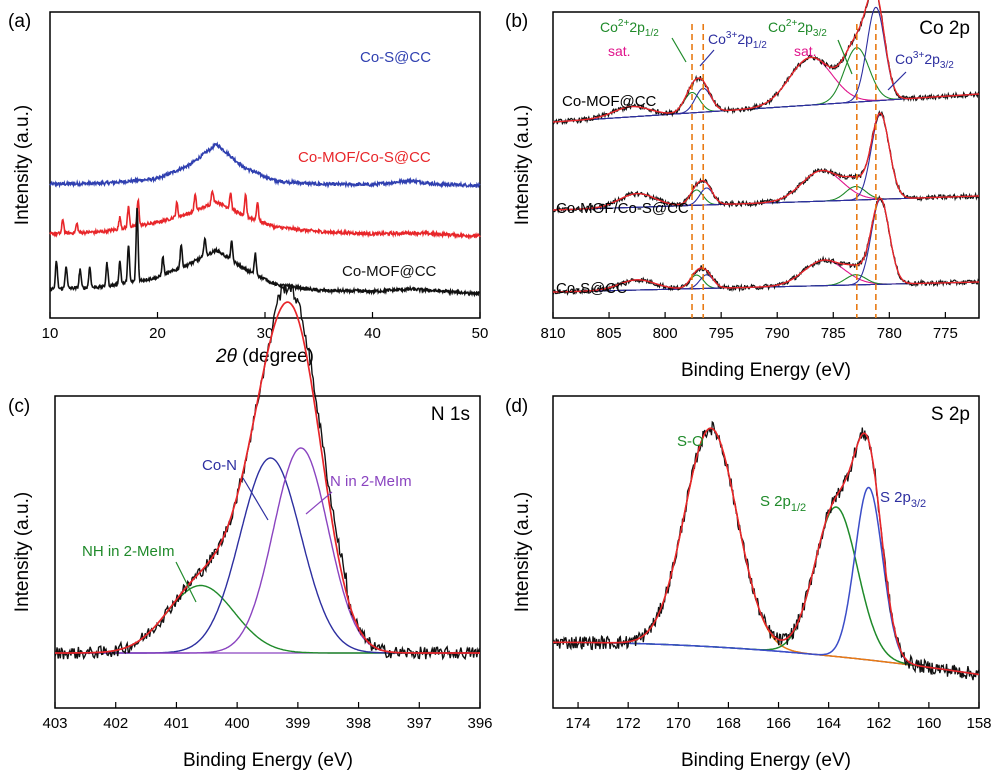 This screenshot has width=1000, height=778. What do you see at coordinates (115, 723) in the screenshot?
I see `panel-c-x-tick-label: 402` at bounding box center [115, 723].